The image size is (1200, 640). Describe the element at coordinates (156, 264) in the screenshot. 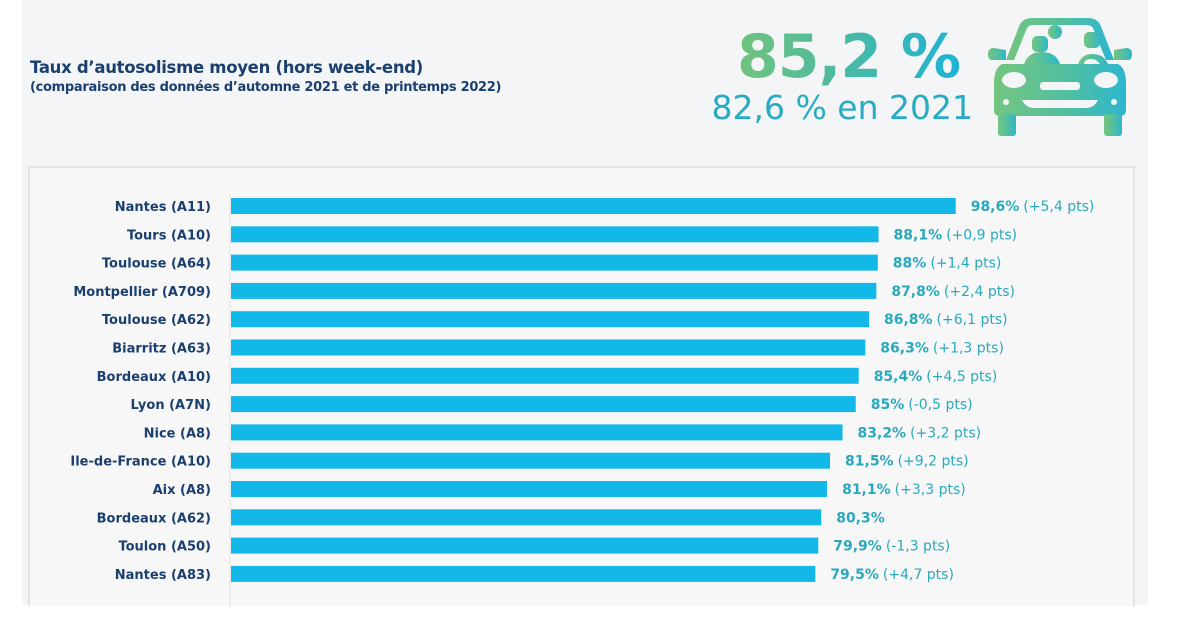

I see `category-label: Toulouse (A64)` at that location.